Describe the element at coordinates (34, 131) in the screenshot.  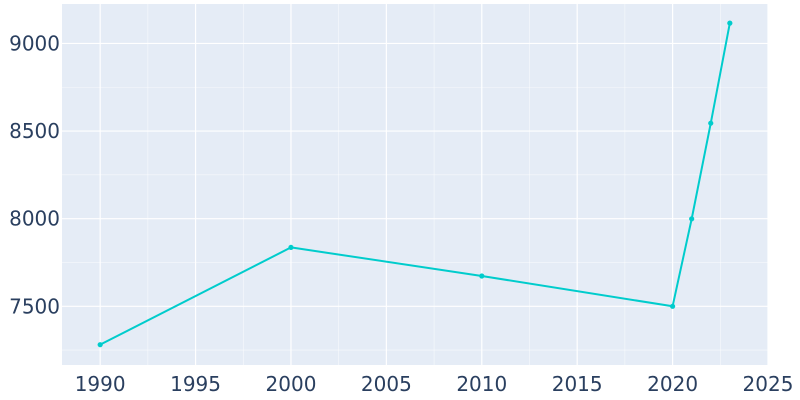
I see `y-tick-label: 8500` at that location.